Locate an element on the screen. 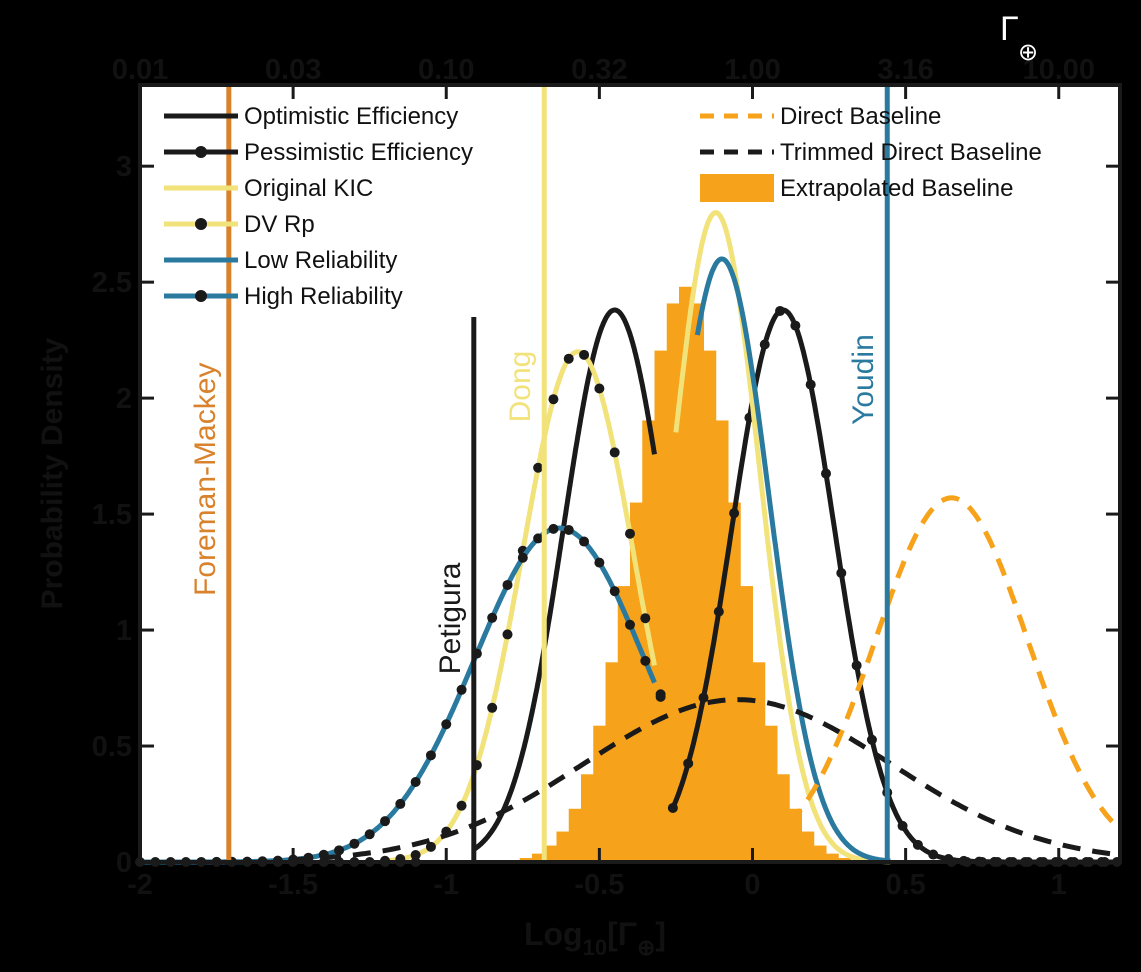 The height and width of the screenshot is (972, 1141). x-tick-label: 0.5 is located at coordinates (905, 885).